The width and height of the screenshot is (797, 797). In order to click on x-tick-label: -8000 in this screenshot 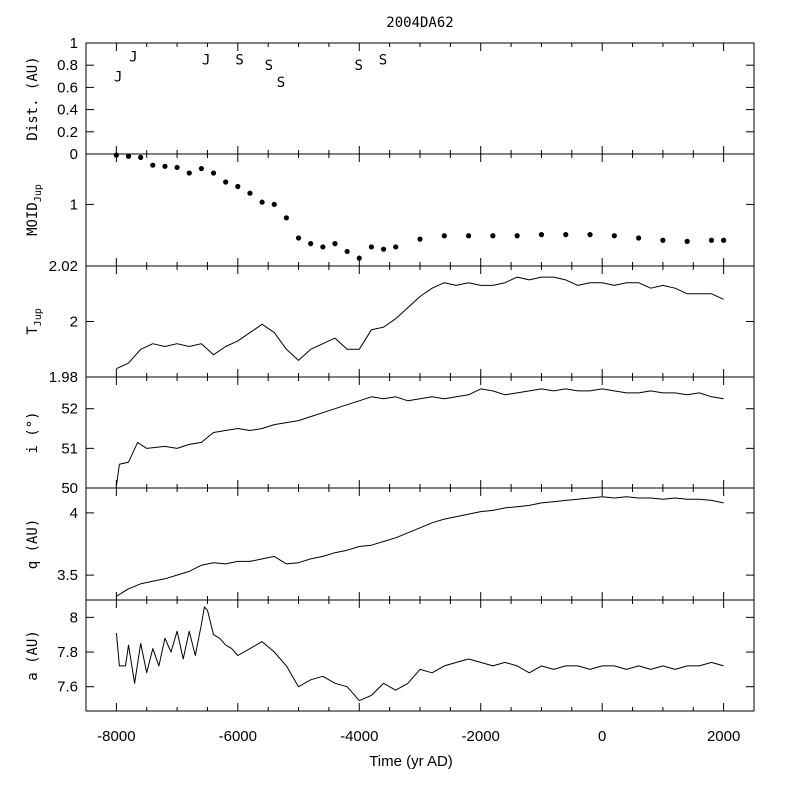, I will do `click(116, 736)`.